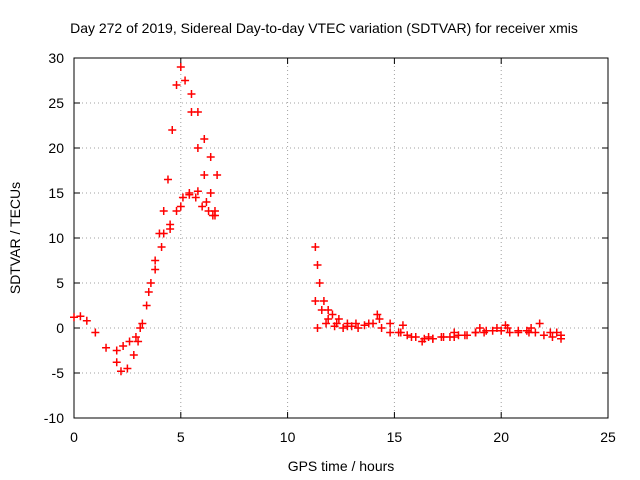 This screenshot has height=480, width=640. I want to click on x-tick-label: 0, so click(74, 437).